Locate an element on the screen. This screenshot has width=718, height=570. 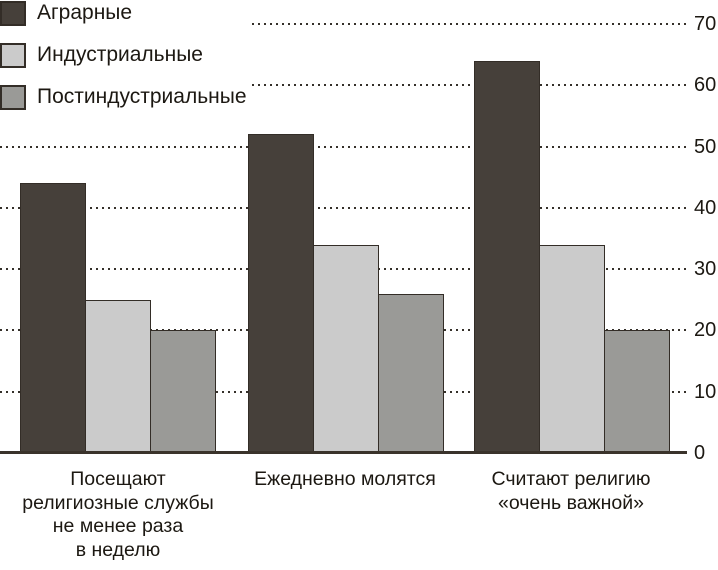
x-category-label-3: Считают религию «очень важной» is located at coordinates (571, 491).